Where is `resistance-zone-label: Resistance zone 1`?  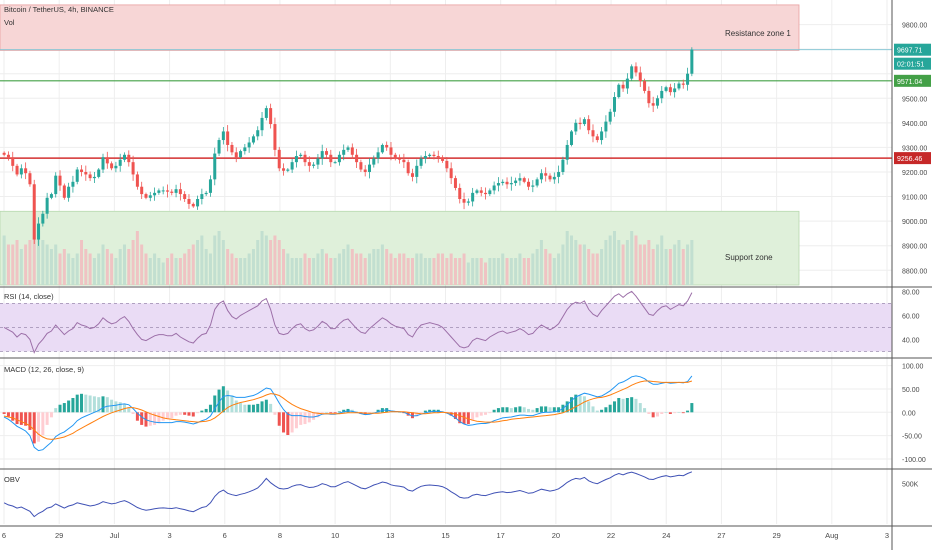 resistance-zone-label: Resistance zone 1 is located at coordinates (758, 33).